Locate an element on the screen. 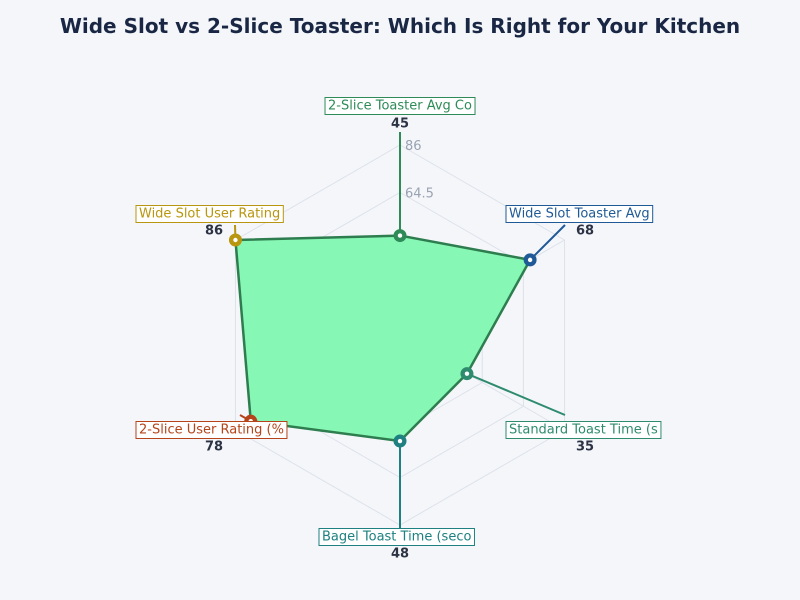  value-label: 86 is located at coordinates (214, 231).